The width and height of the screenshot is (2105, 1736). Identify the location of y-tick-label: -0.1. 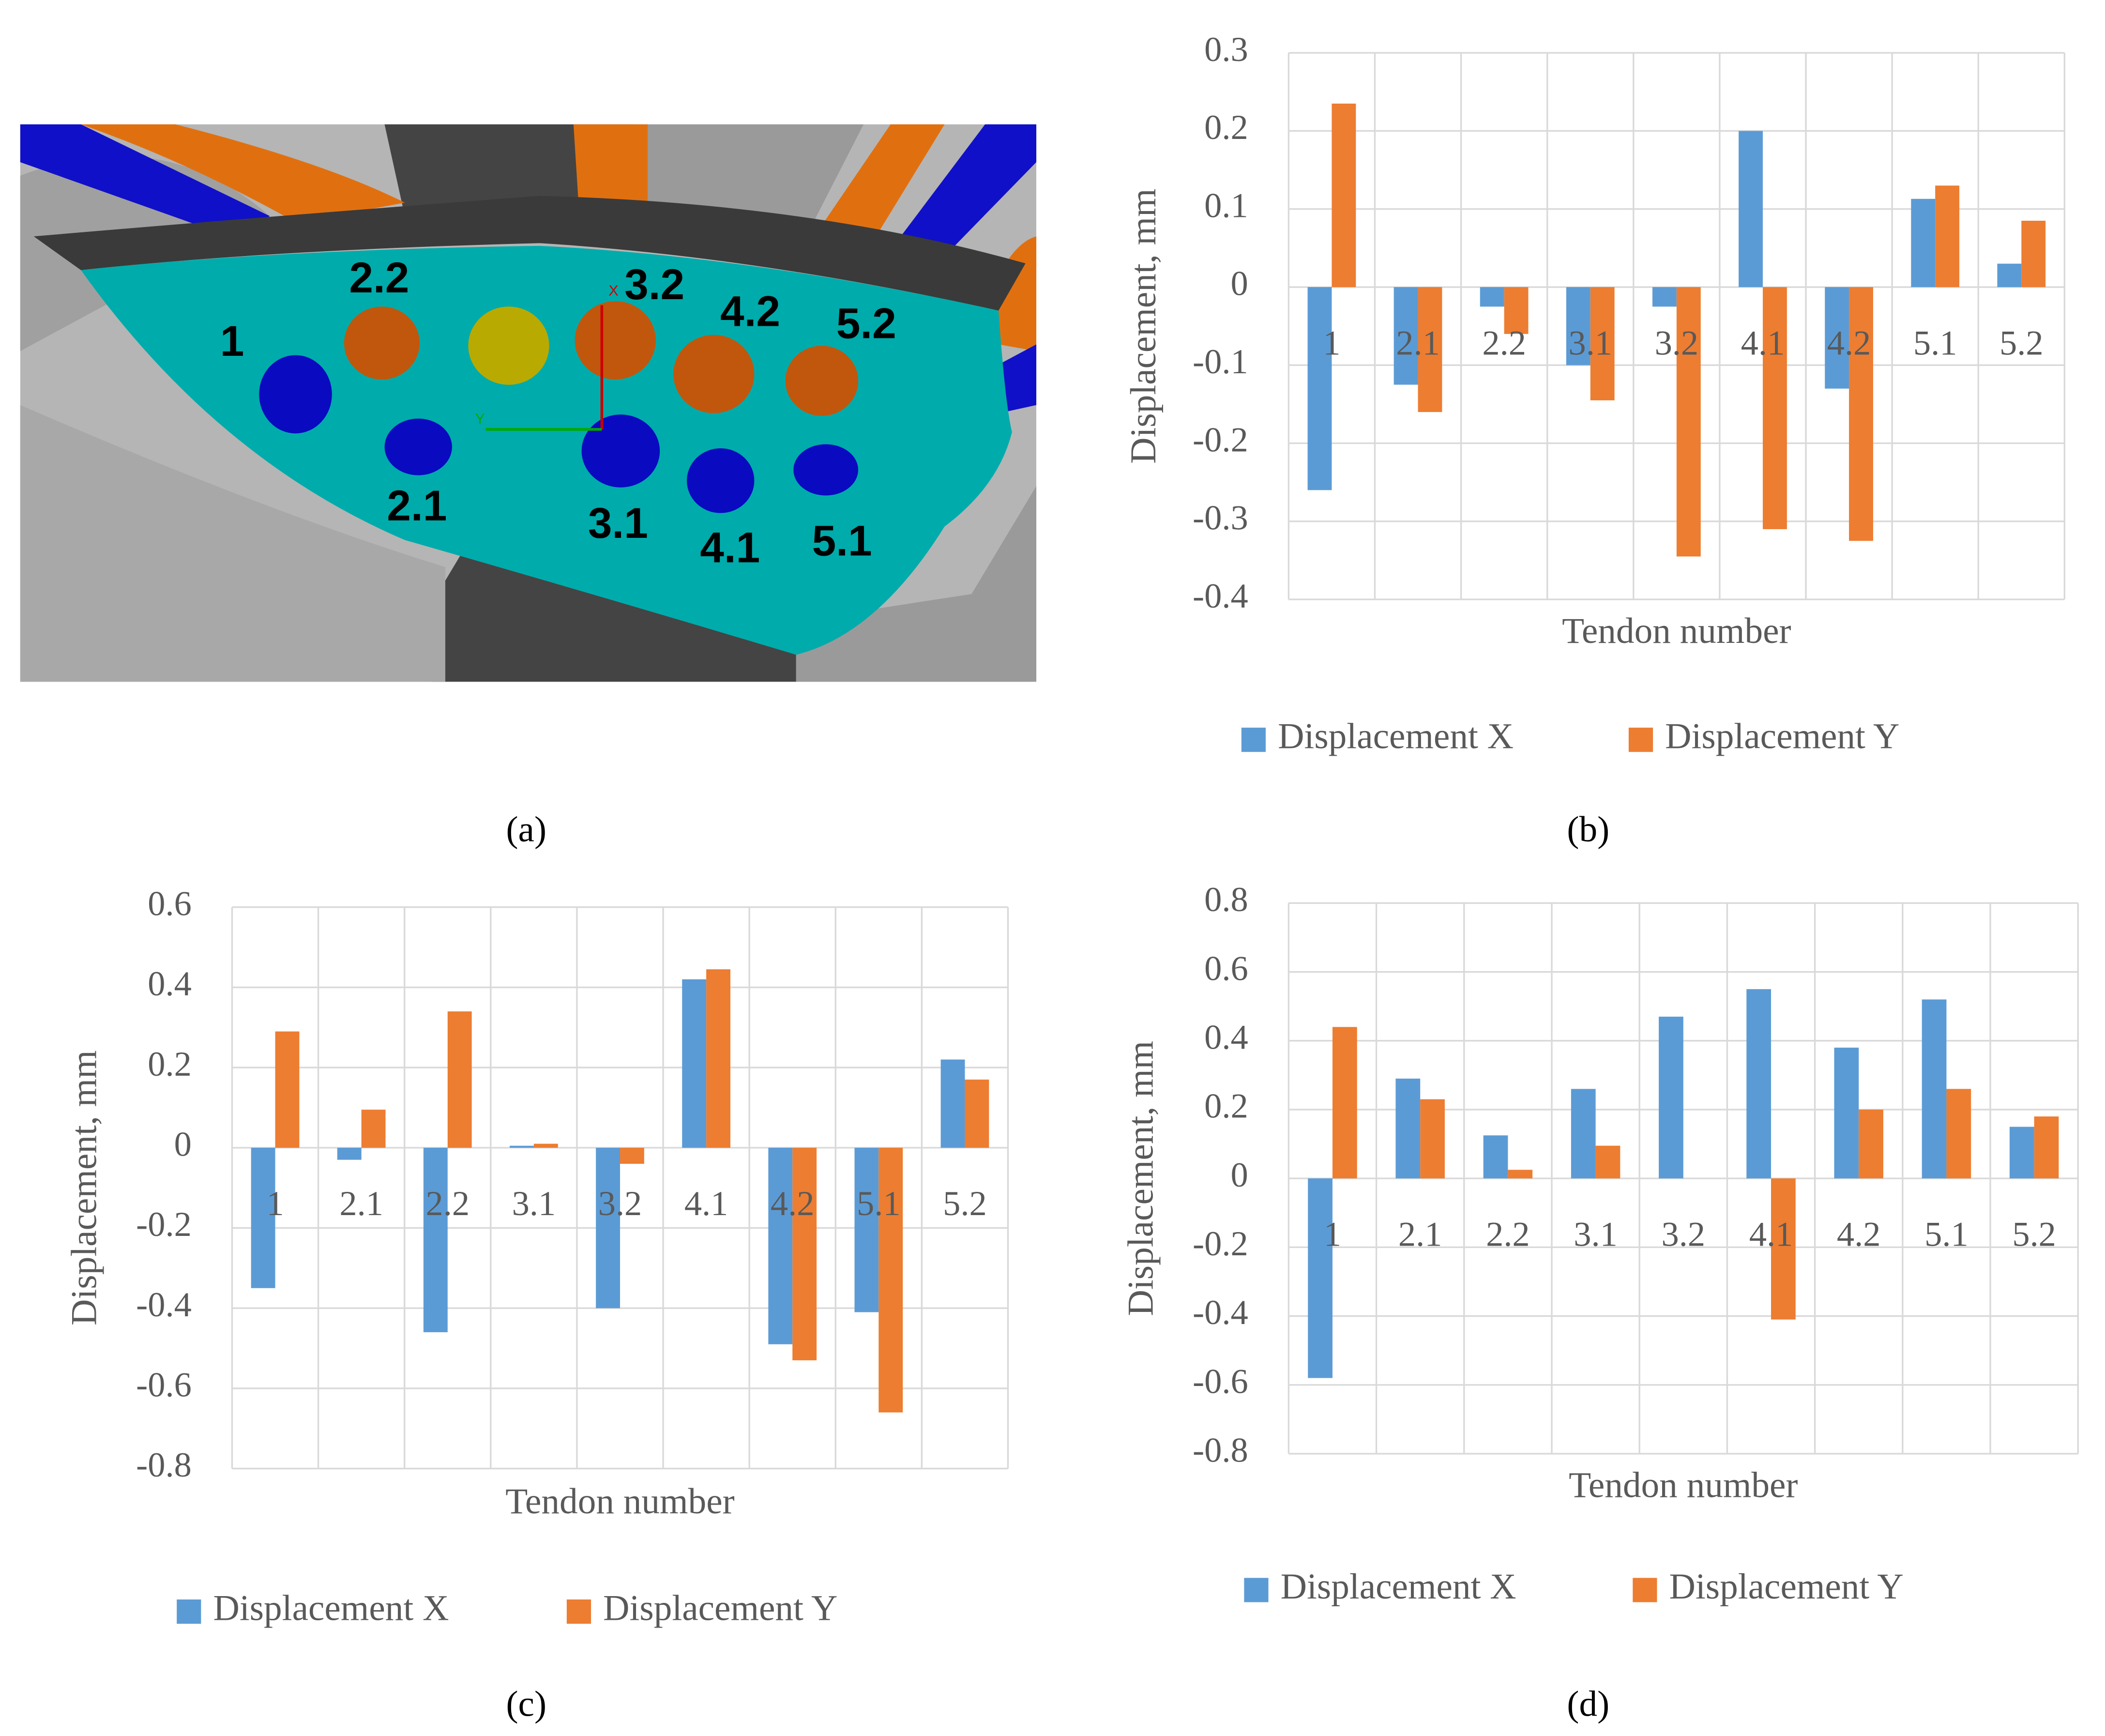
(1220, 361).